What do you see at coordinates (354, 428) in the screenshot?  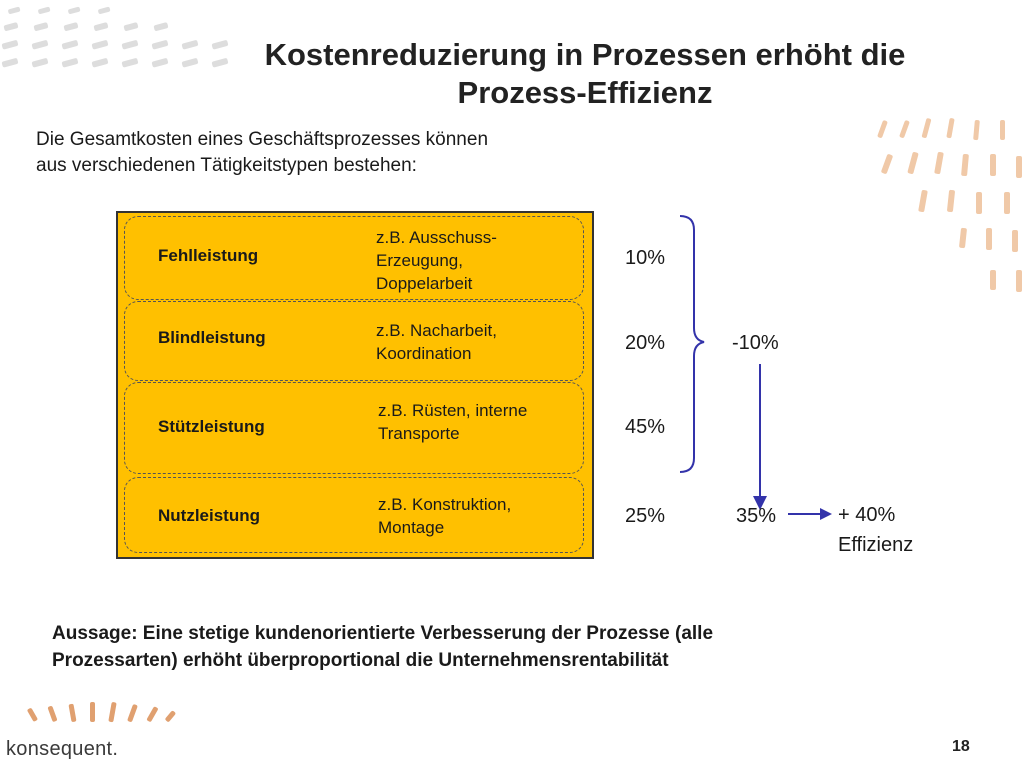 I see `activity-row-stuetzleistung` at bounding box center [354, 428].